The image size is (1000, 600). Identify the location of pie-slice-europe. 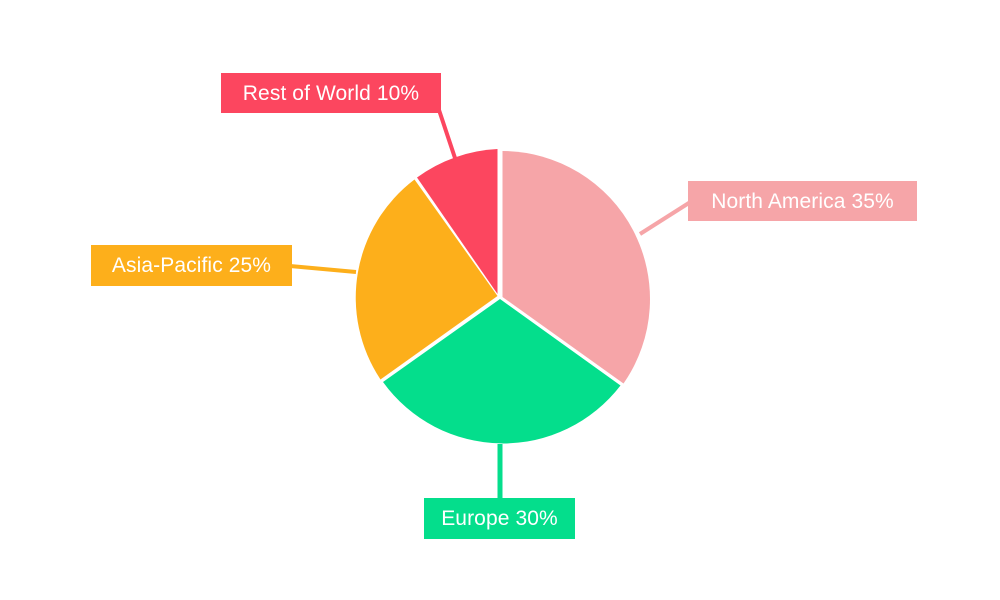
(502, 371).